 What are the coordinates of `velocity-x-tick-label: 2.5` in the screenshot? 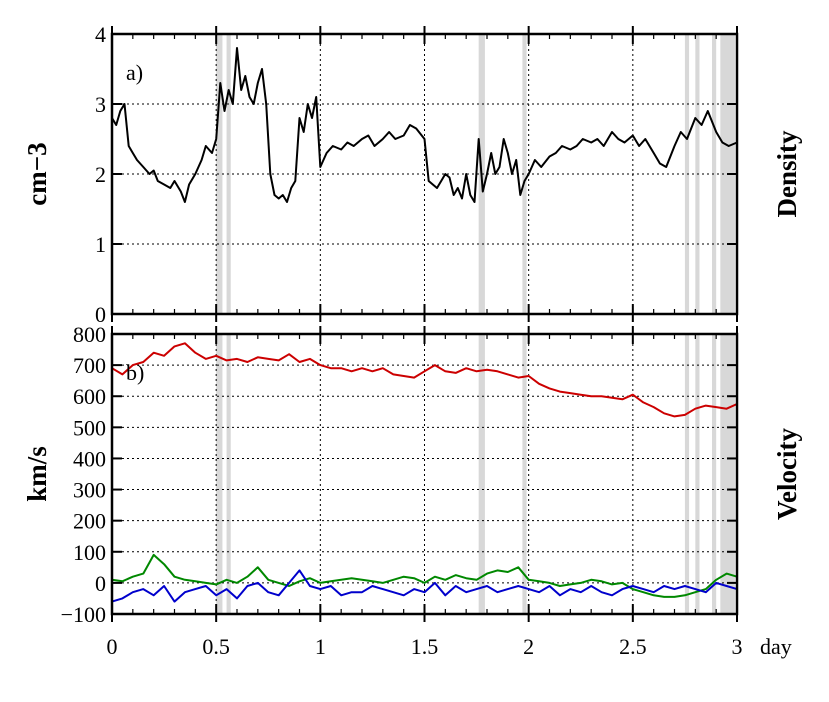 It's located at (633, 646).